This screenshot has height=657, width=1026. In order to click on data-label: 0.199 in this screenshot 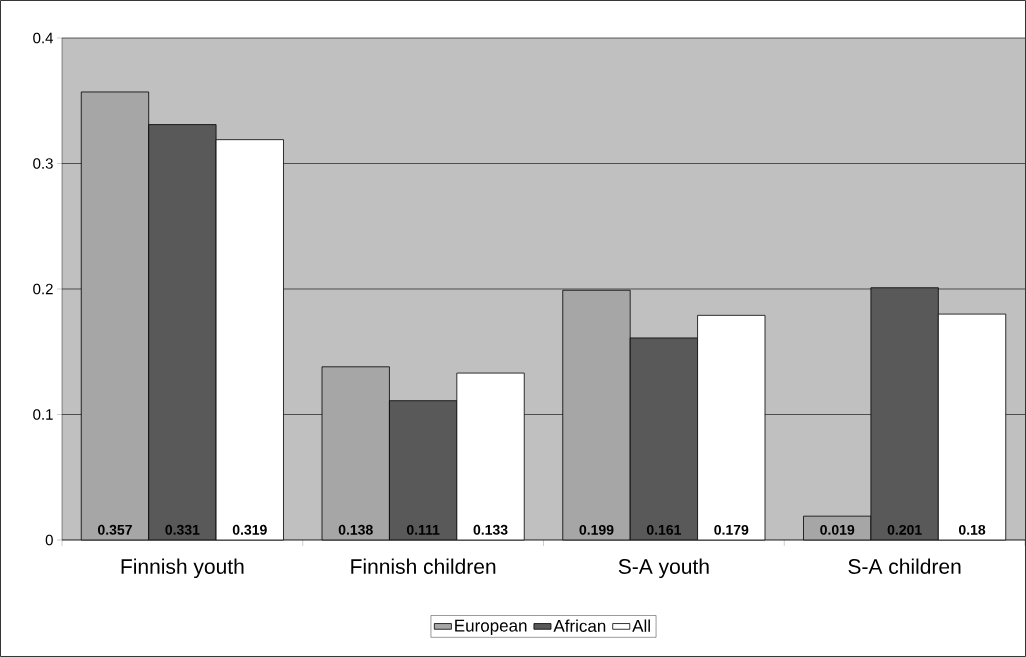, I will do `click(596, 529)`.